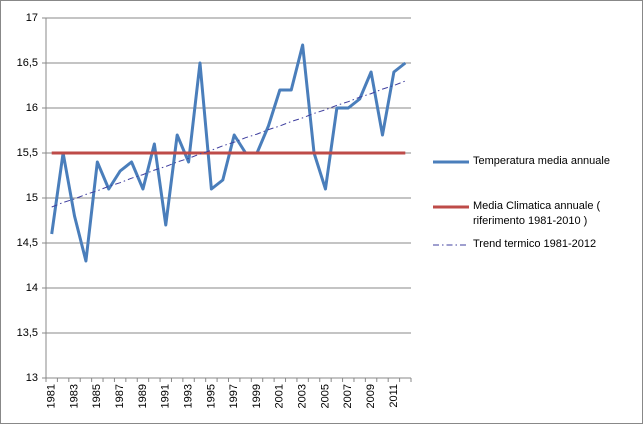  Describe the element at coordinates (303, 396) in the screenshot. I see `x-tick-label: 2003` at that location.